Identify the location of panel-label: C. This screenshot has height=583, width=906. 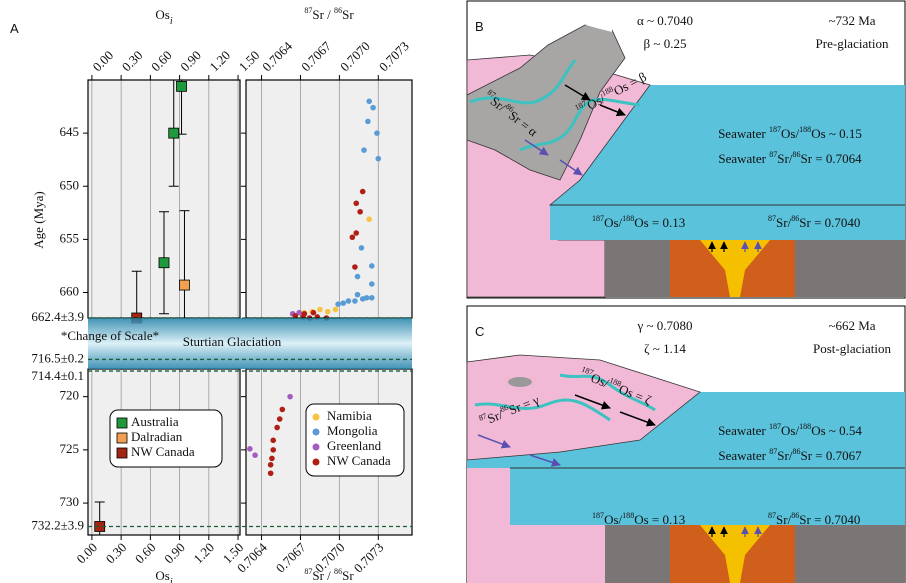
(479, 331).